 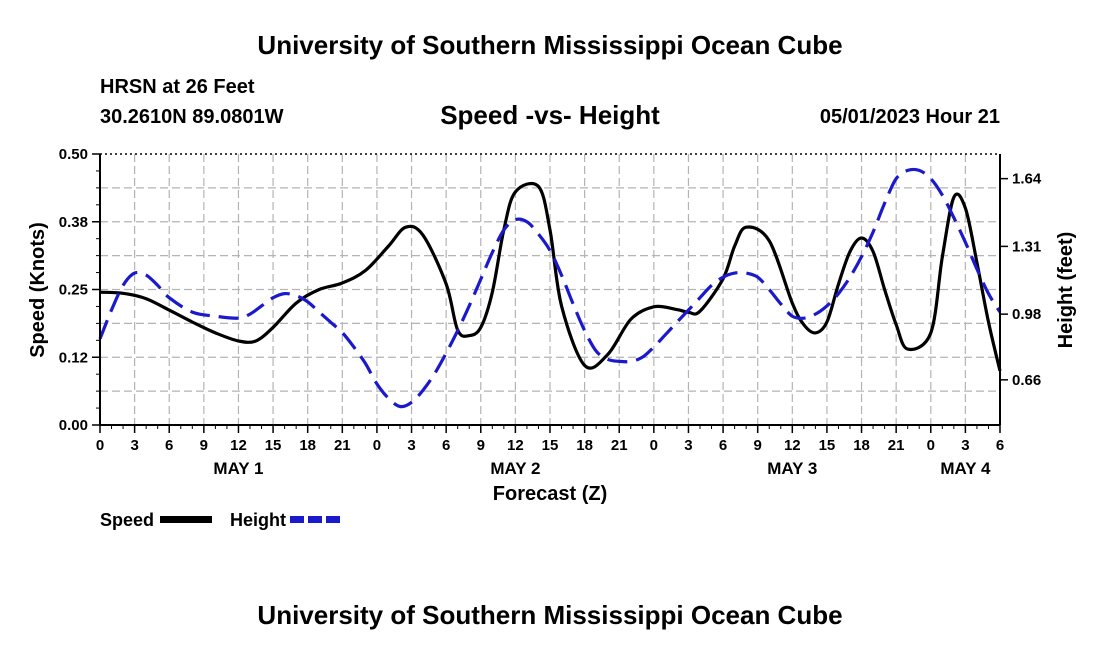 I want to click on y2-tick-label: 1.64, so click(x=1027, y=179).